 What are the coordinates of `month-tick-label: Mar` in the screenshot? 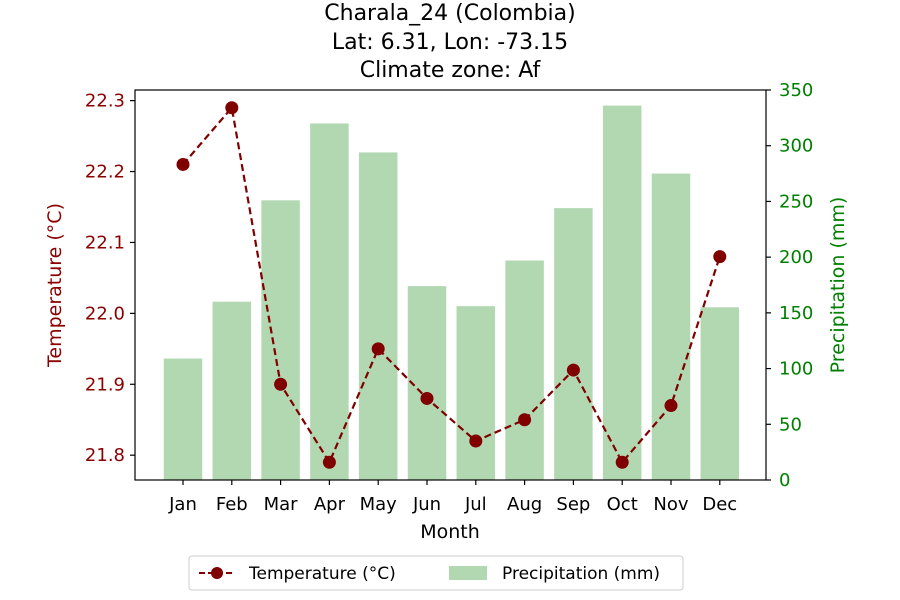 It's located at (281, 504).